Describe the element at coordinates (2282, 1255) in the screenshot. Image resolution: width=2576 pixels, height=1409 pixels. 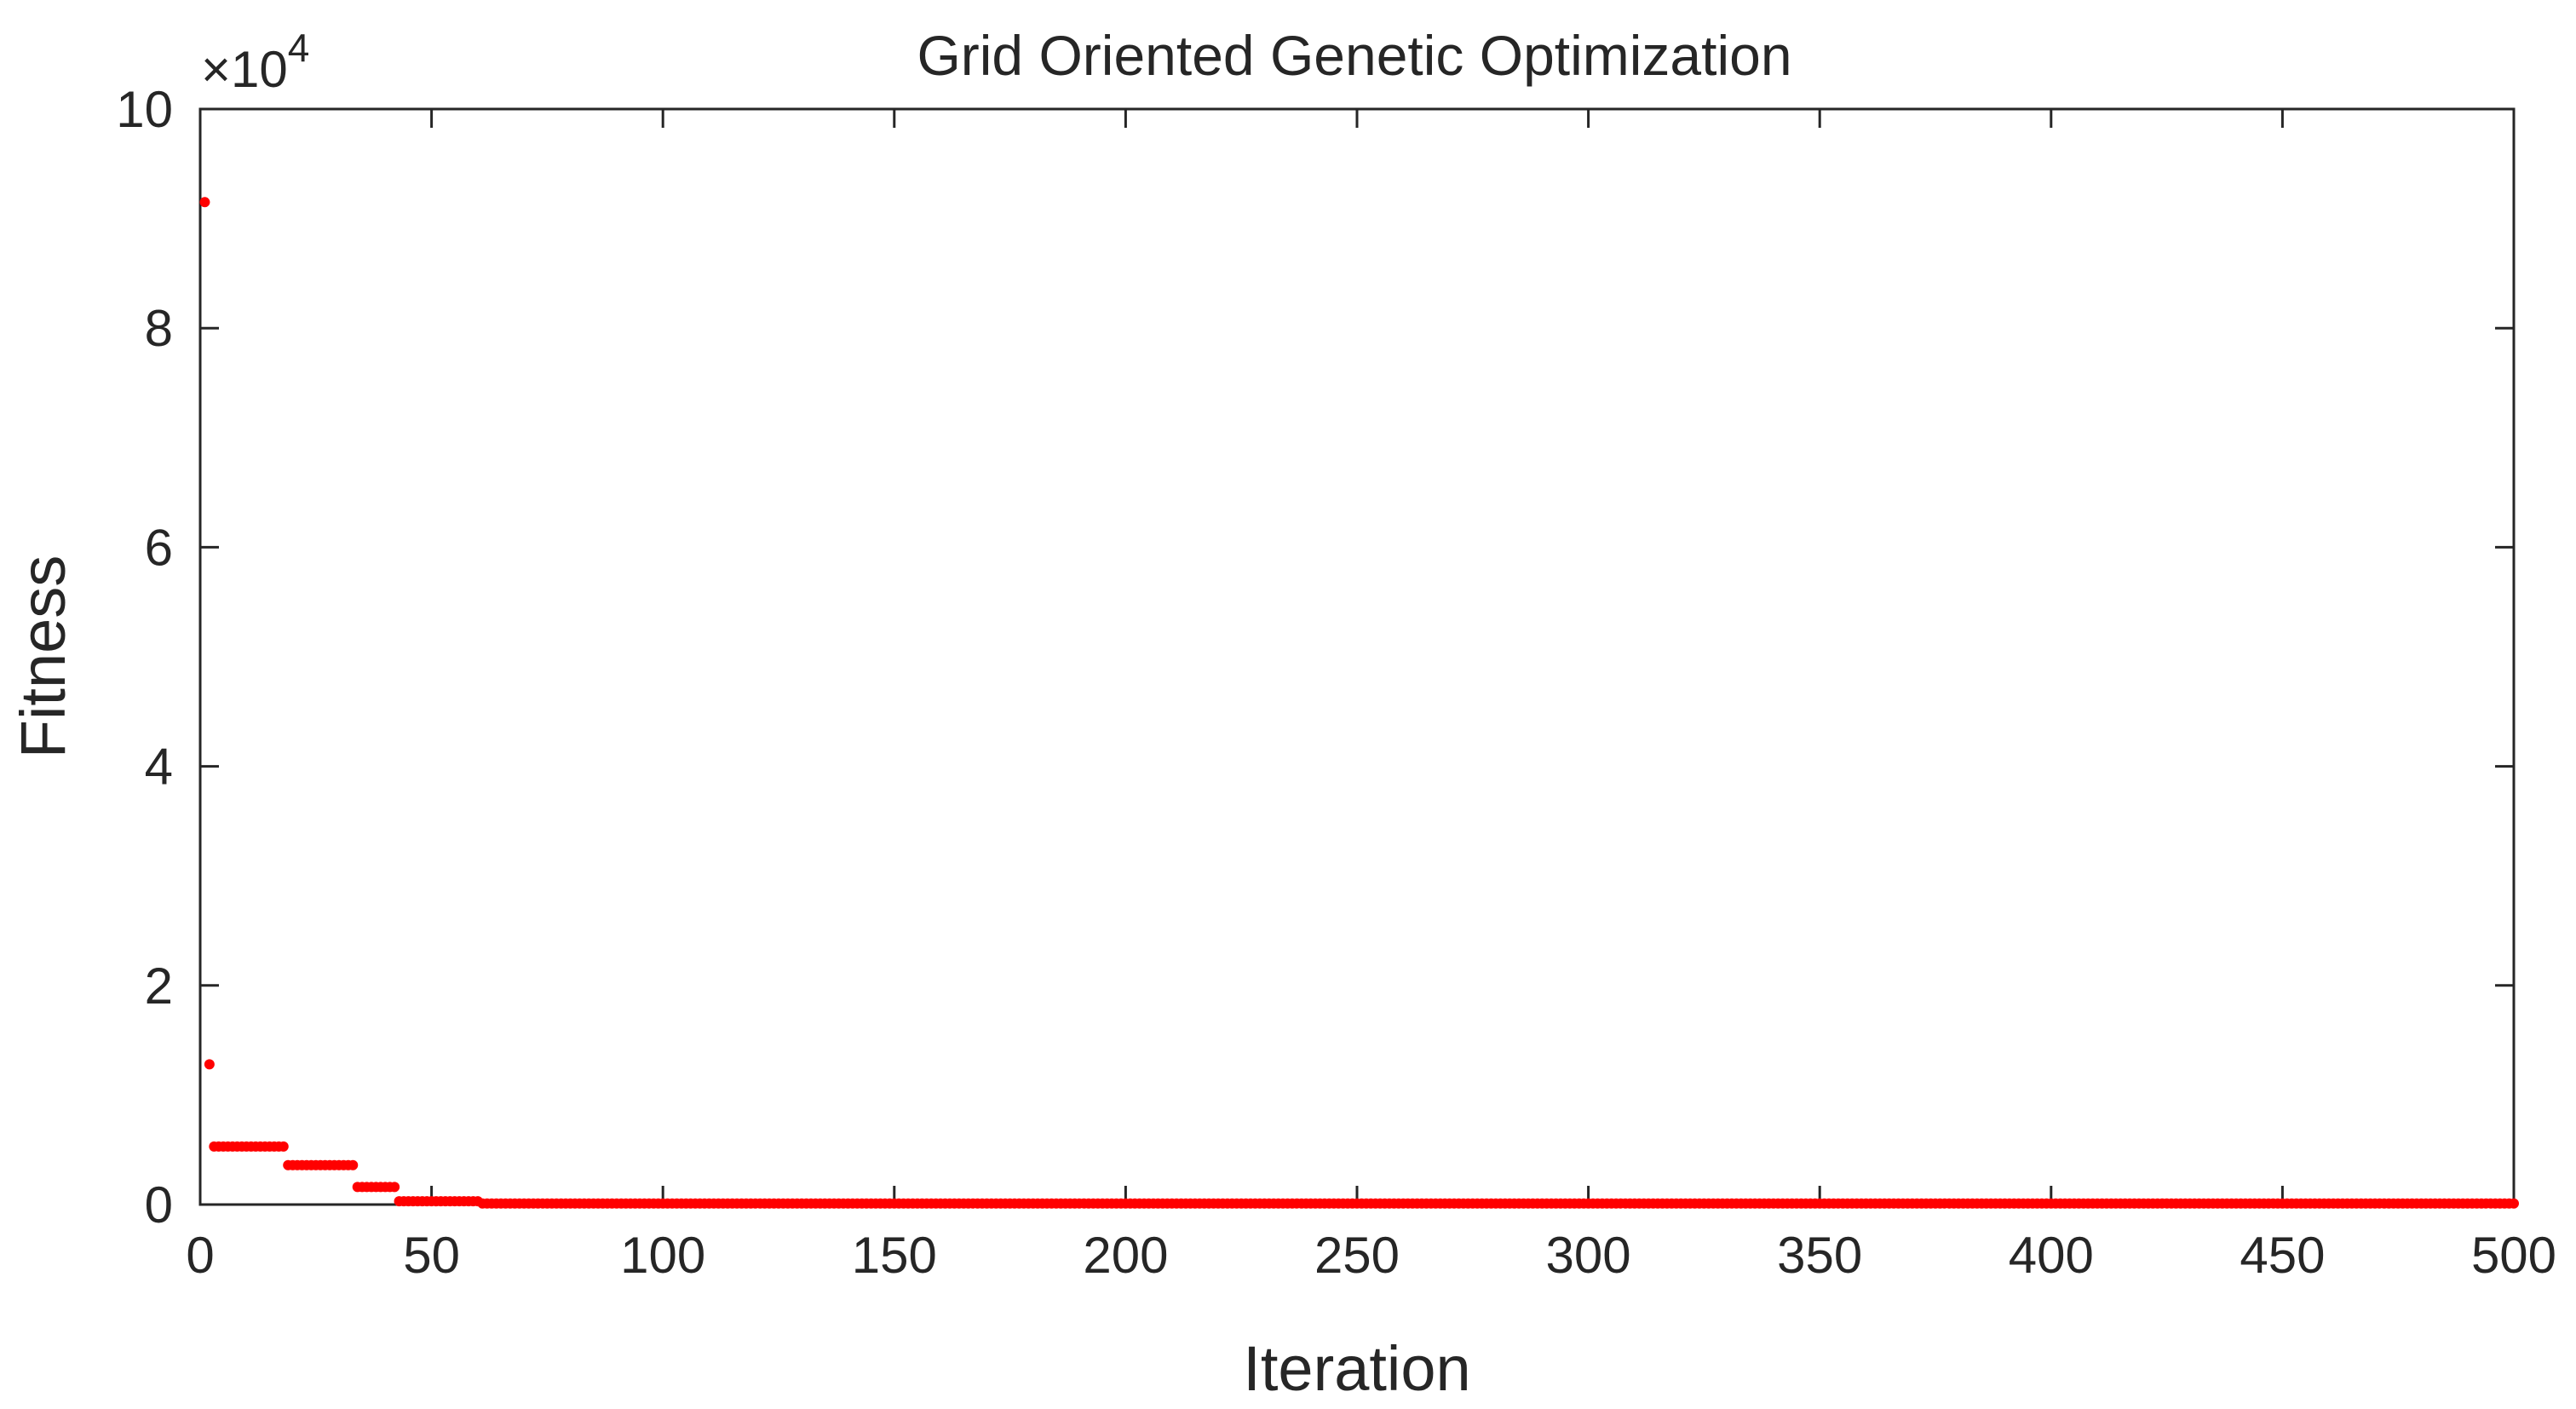
I see `x-tick-label: 450` at that location.